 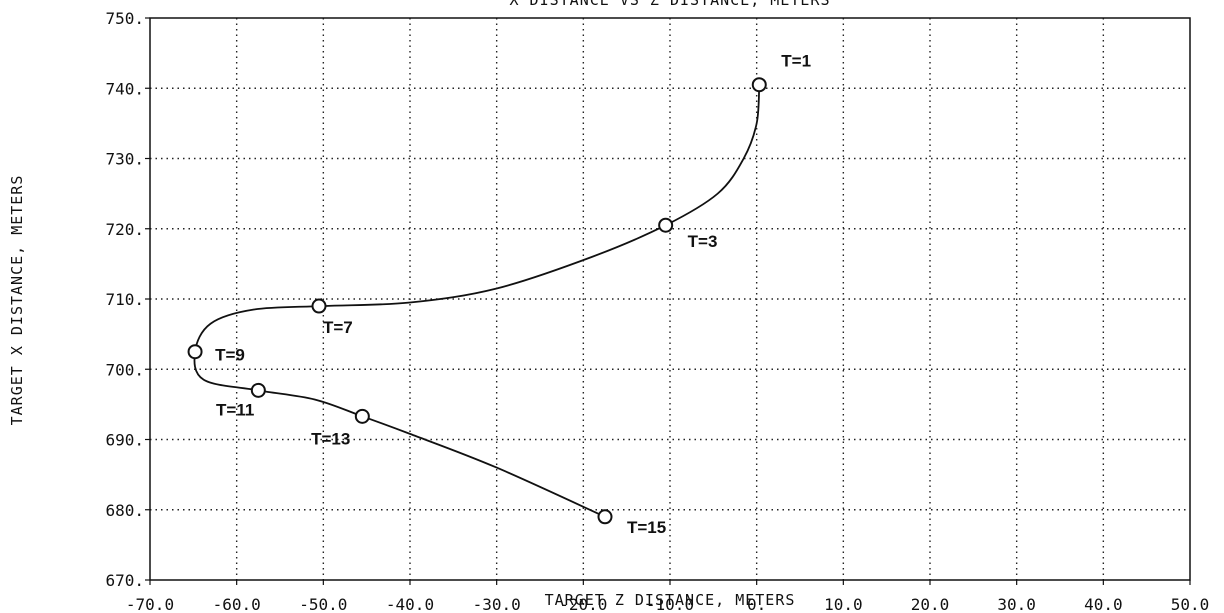 I want to click on time-marker-label: T=15, so click(x=646, y=527).